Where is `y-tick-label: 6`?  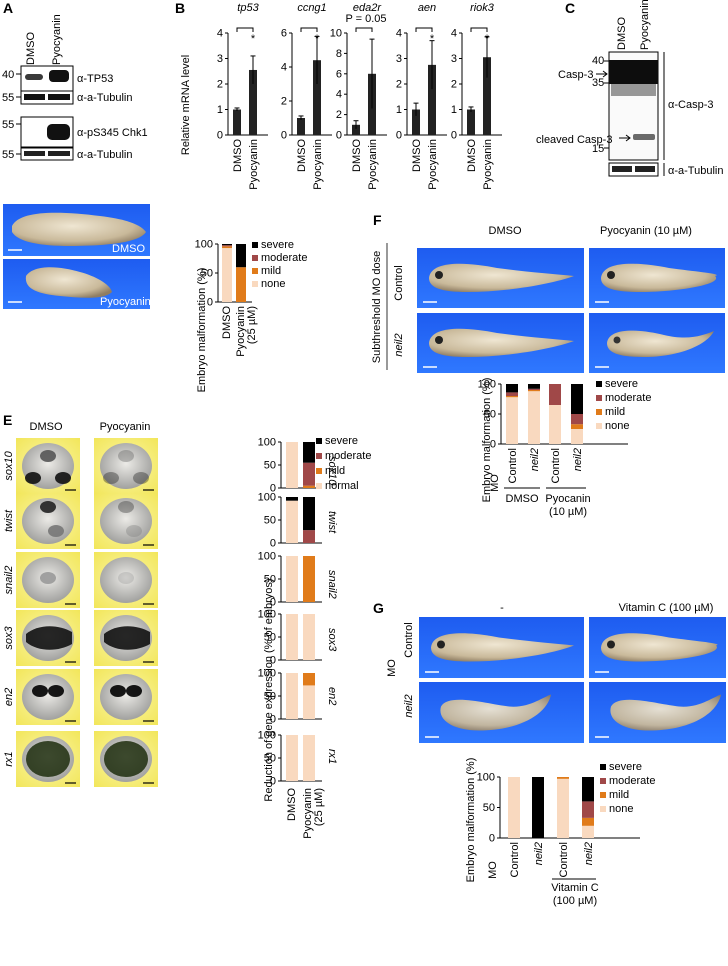
y-tick-label: 6 is located at coordinates (284, 34).